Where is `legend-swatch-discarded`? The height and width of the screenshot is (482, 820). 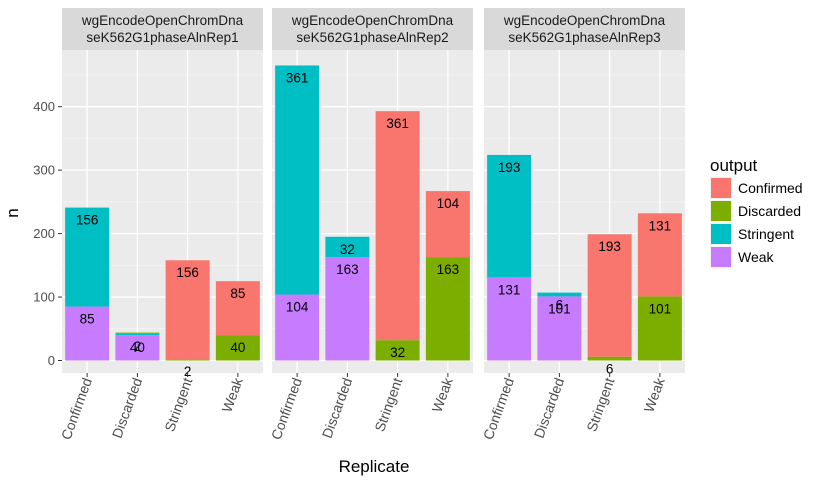
legend-swatch-discarded is located at coordinates (721, 211).